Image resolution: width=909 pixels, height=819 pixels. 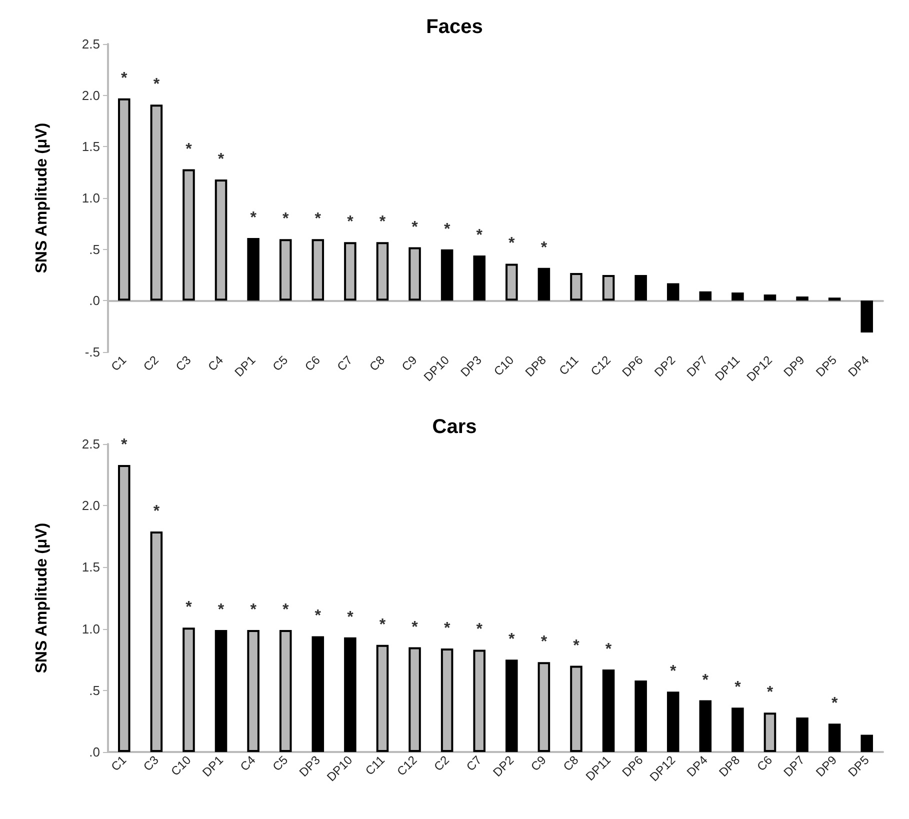 I want to click on x-tick-label: C10, so click(x=181, y=765).